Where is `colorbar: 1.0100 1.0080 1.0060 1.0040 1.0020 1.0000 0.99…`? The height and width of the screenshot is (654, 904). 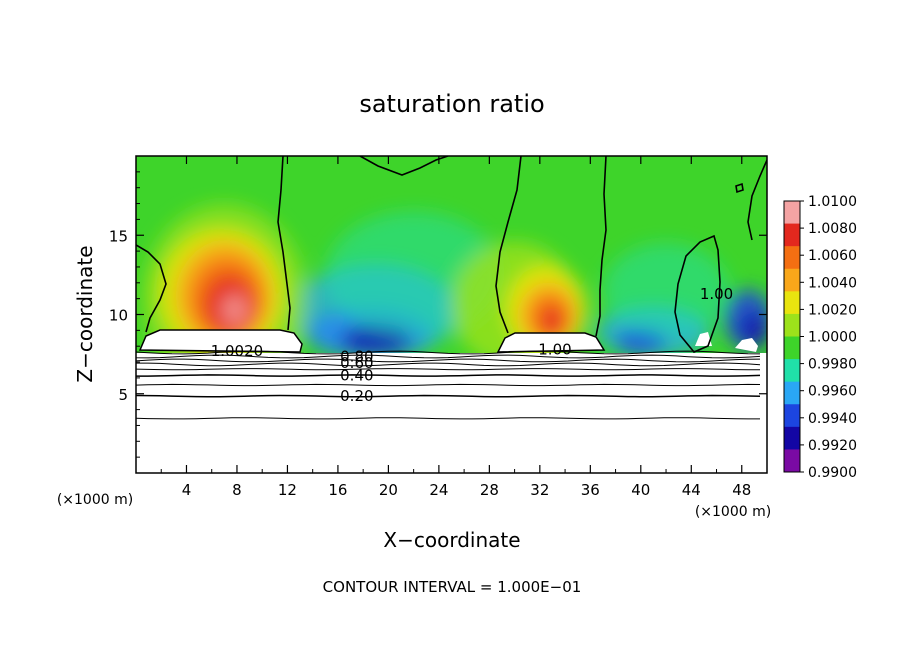
colorbar: 1.0100 1.0080 1.0060 1.0040 1.0020 1.0000 0.99… is located at coordinates (820, 337).